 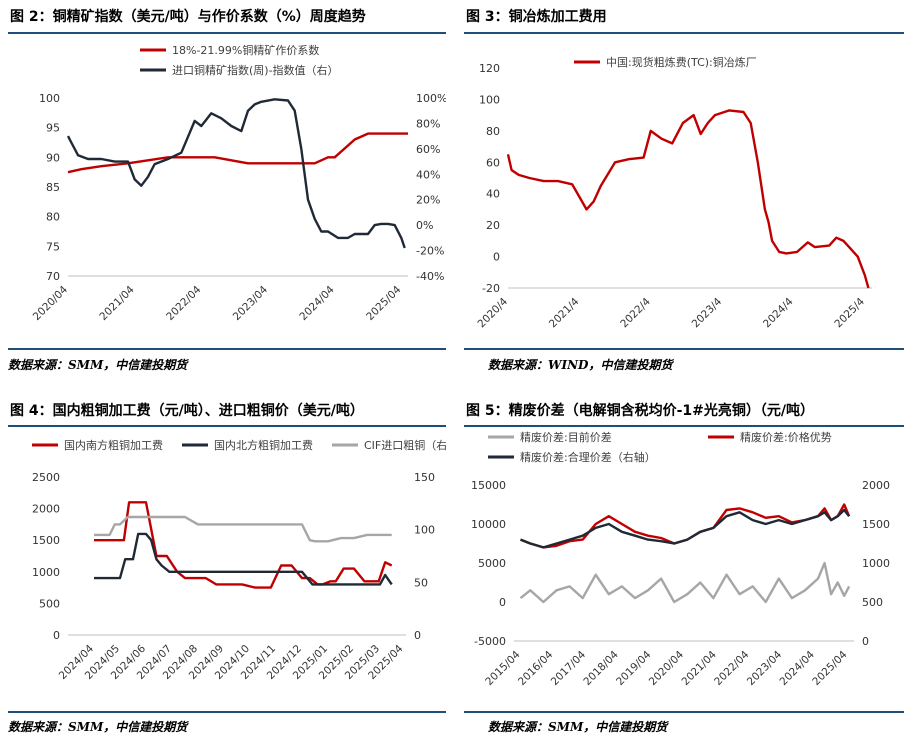 I want to click on legend-label: 进口铜精矿指数(周)-指数值（右）, so click(x=255, y=70).